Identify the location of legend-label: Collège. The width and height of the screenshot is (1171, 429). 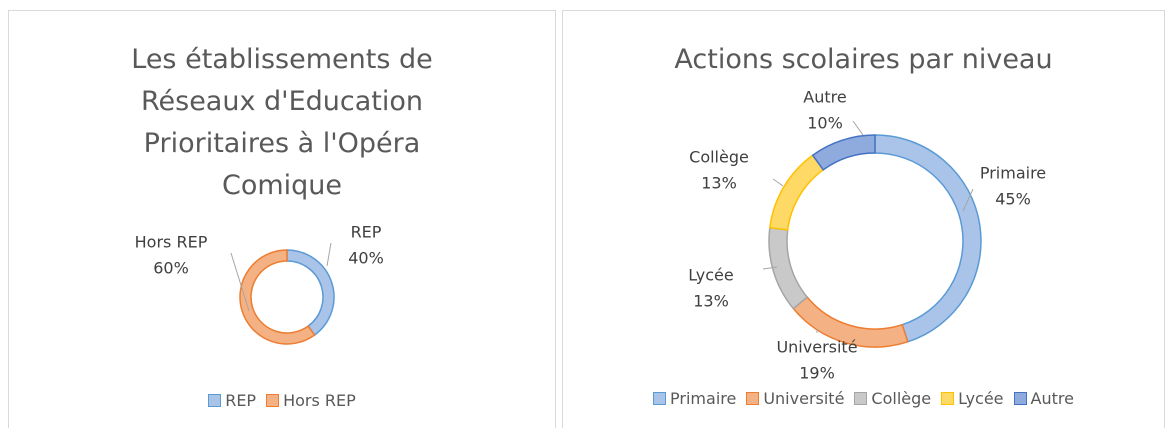
(901, 398).